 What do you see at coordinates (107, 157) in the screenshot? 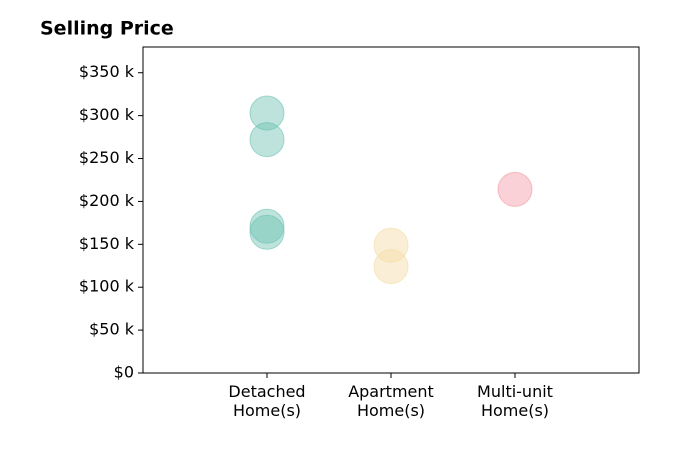
I see `y-tick-label: $250 k` at bounding box center [107, 157].